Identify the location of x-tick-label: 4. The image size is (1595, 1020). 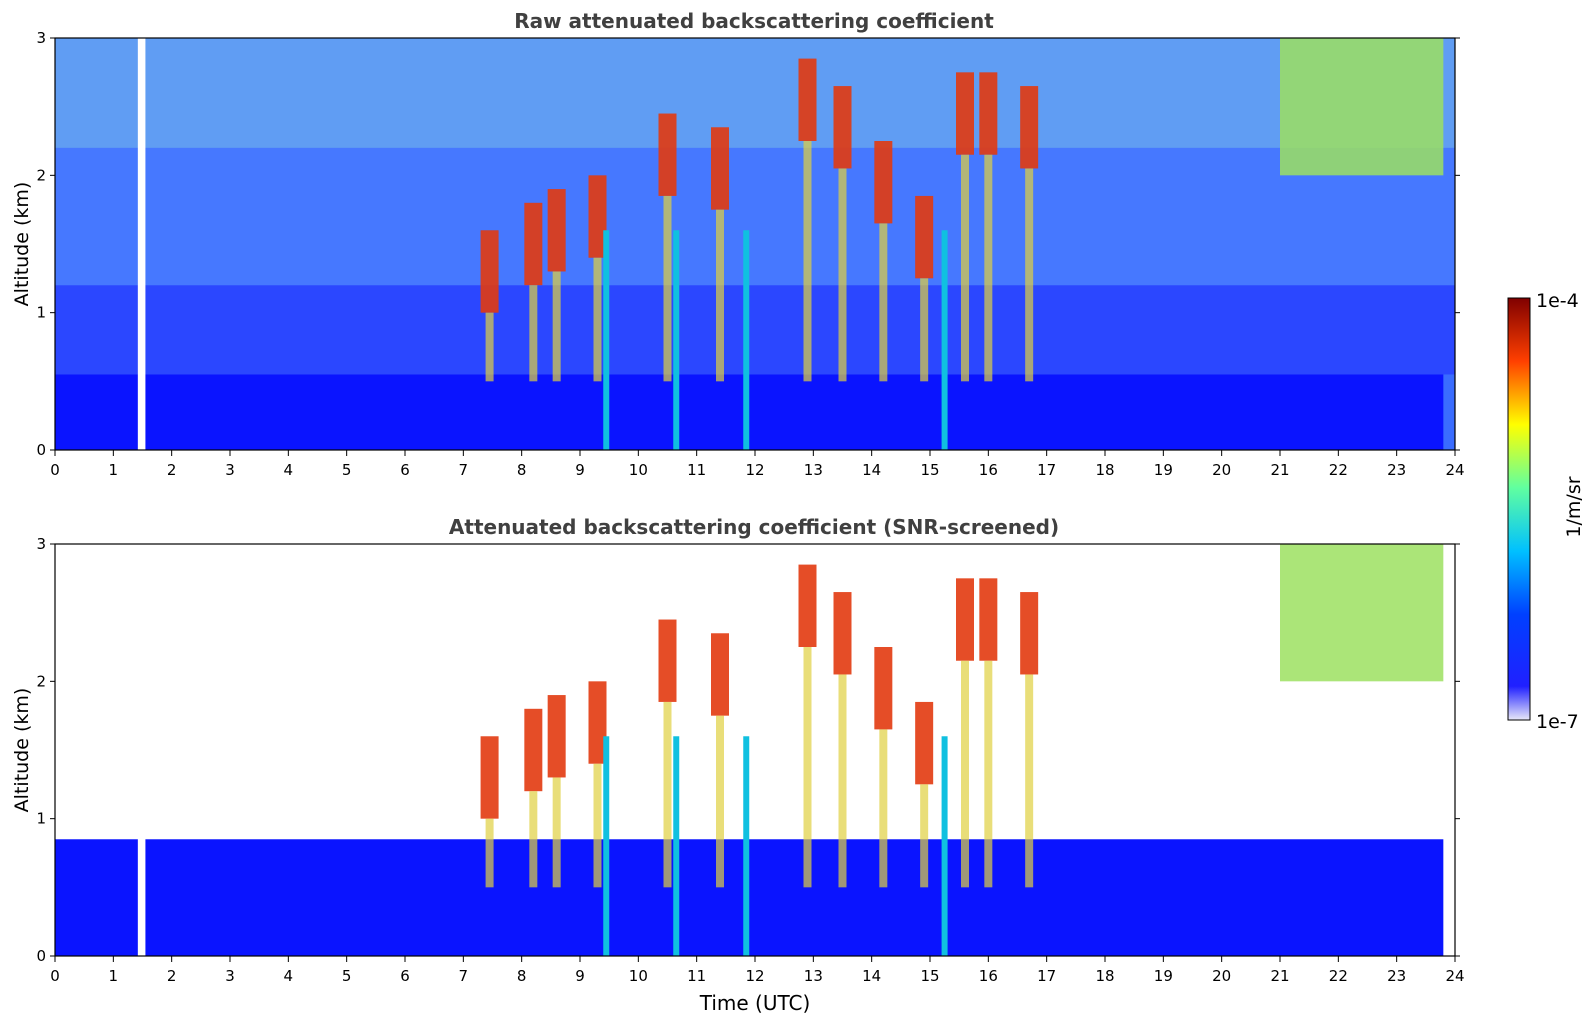
(289, 976).